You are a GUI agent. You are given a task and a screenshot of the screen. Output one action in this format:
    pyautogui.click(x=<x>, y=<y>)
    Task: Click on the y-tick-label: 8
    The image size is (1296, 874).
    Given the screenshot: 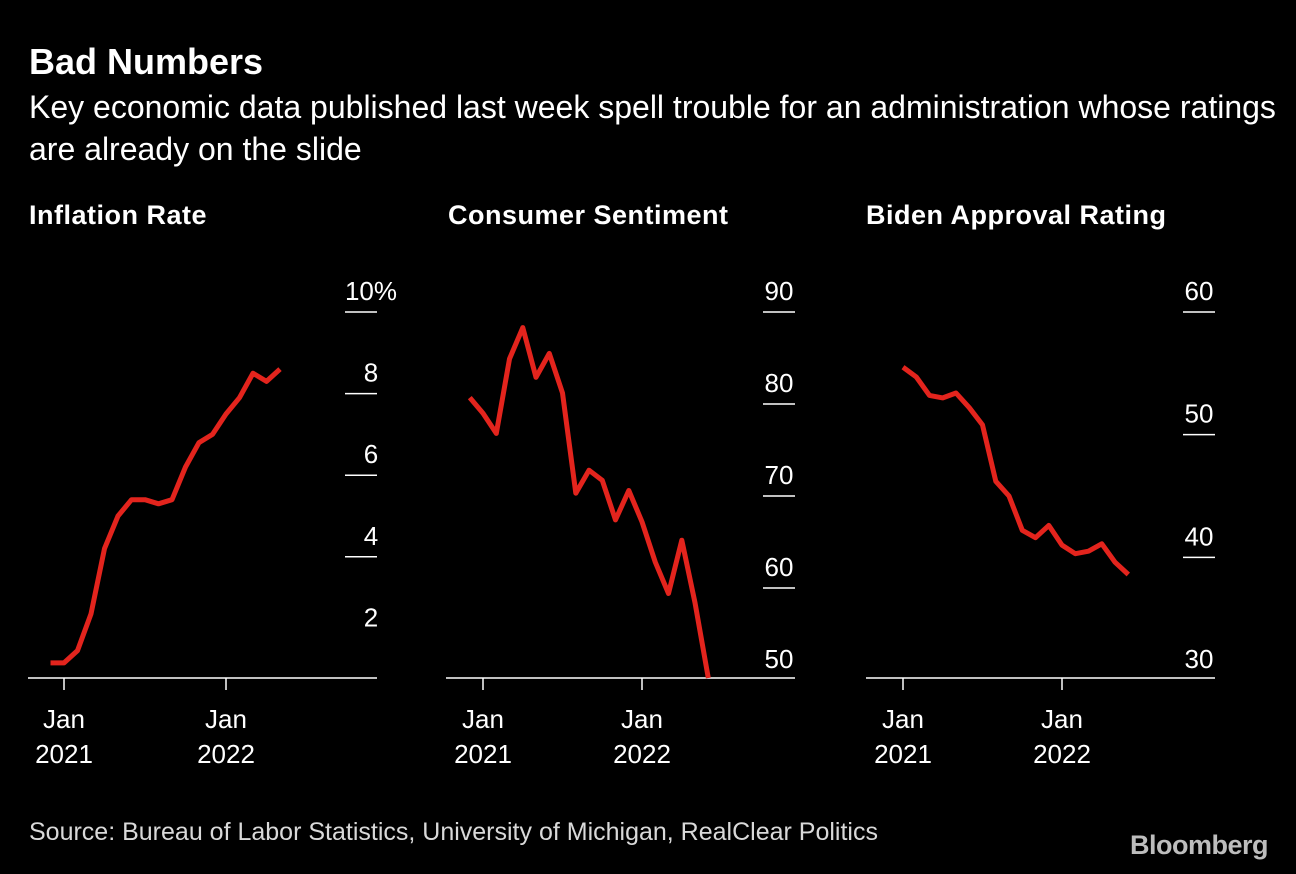 What is the action you would take?
    pyautogui.click(x=371, y=373)
    